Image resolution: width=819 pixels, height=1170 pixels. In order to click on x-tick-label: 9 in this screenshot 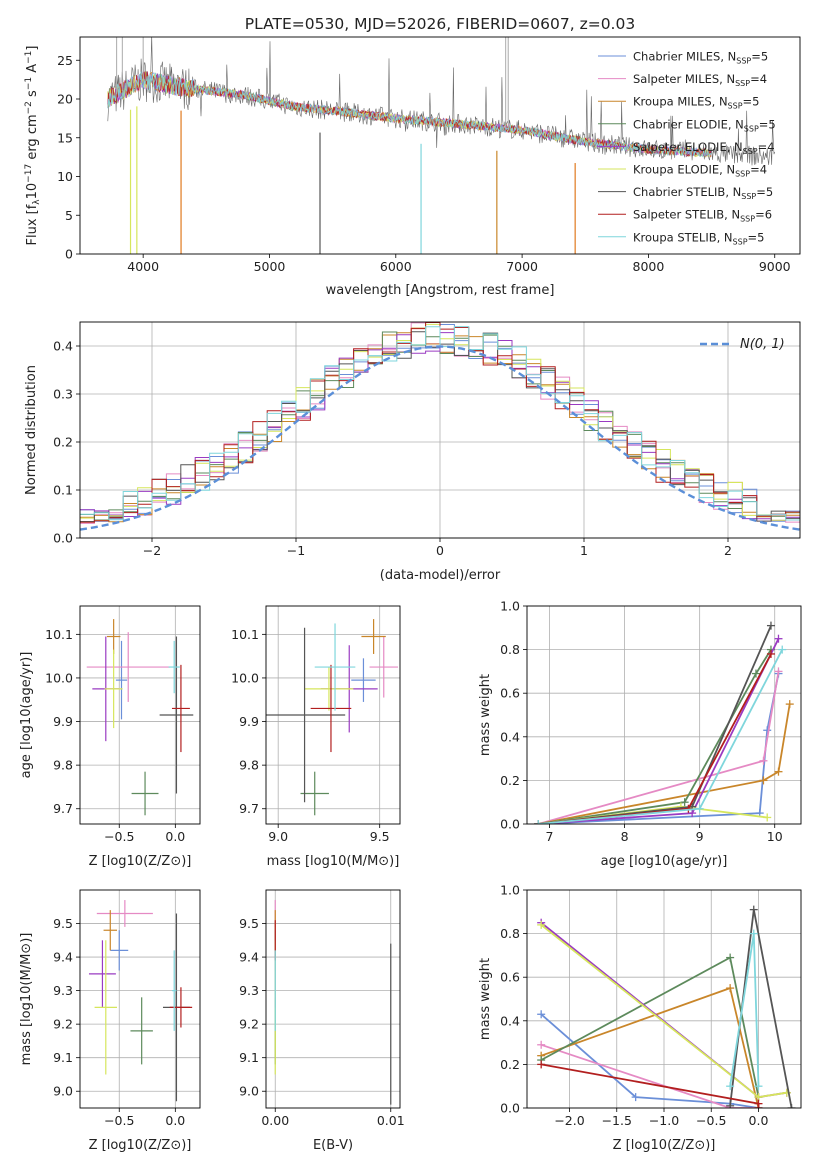, I will do `click(700, 836)`.